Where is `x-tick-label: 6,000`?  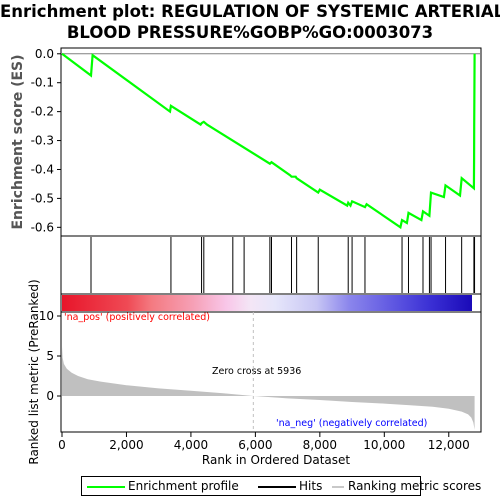 x-tick-label: 6,000 is located at coordinates (255, 445).